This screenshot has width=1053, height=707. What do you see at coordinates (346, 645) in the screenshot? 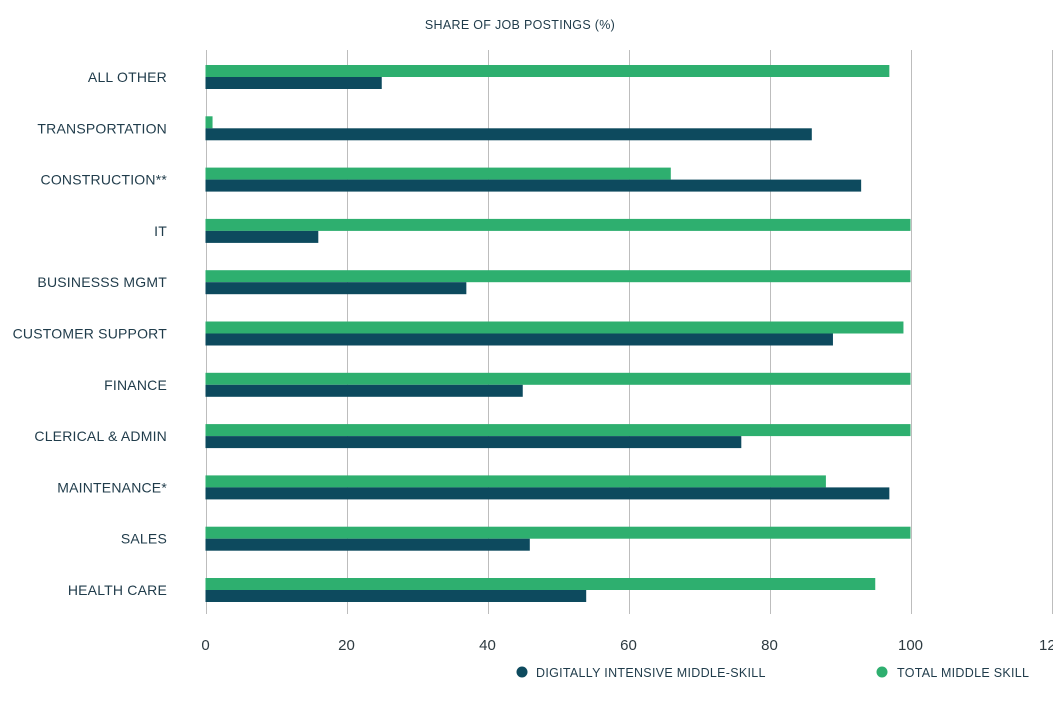
I see `x-tick-label: 20` at bounding box center [346, 645].